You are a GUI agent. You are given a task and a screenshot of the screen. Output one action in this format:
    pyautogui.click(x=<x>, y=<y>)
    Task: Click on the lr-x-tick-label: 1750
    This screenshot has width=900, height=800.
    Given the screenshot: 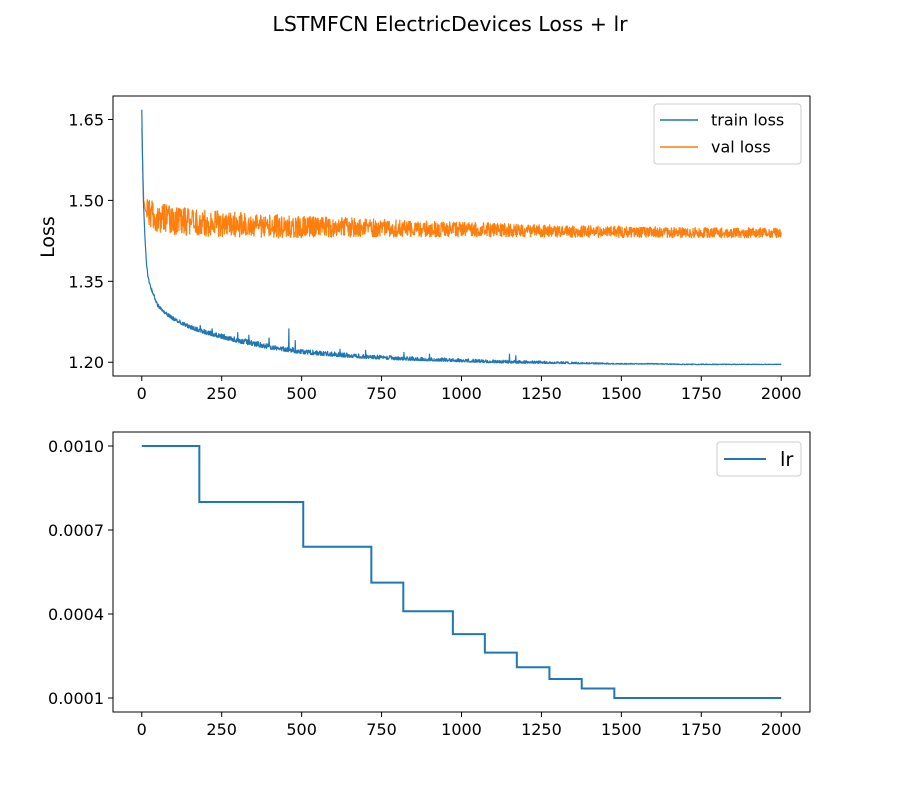 What is the action you would take?
    pyautogui.click(x=701, y=729)
    